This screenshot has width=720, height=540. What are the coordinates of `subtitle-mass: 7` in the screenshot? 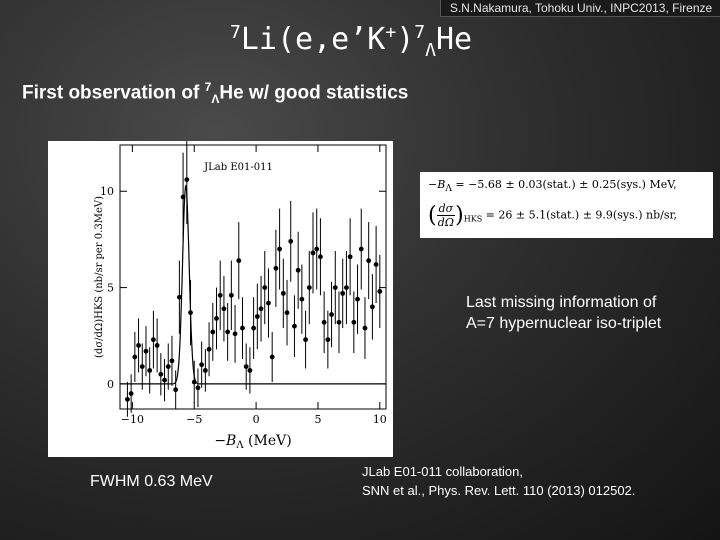 It's located at (208, 87).